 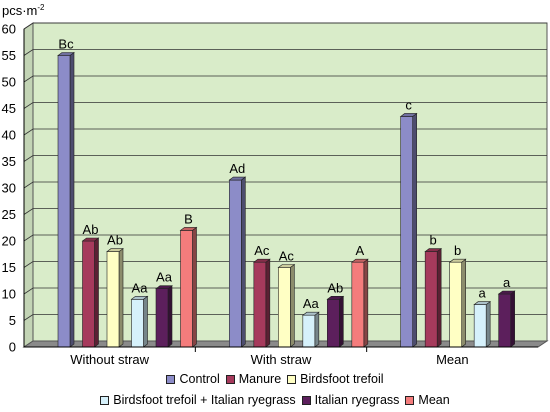 What do you see at coordinates (12, 320) in the screenshot?
I see `y-tick-label: 5` at bounding box center [12, 320].